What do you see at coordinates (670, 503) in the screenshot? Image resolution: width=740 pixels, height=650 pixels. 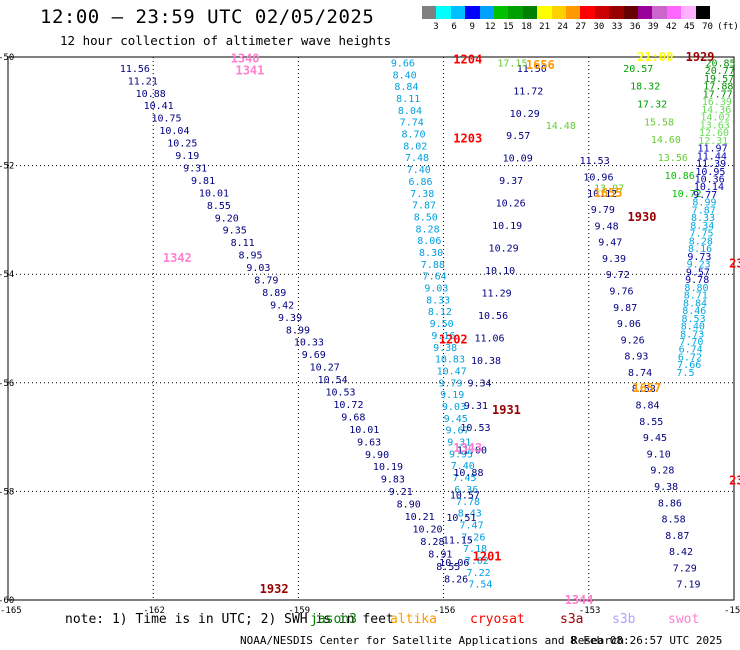 I see `track-value: 8.86` at bounding box center [670, 503].